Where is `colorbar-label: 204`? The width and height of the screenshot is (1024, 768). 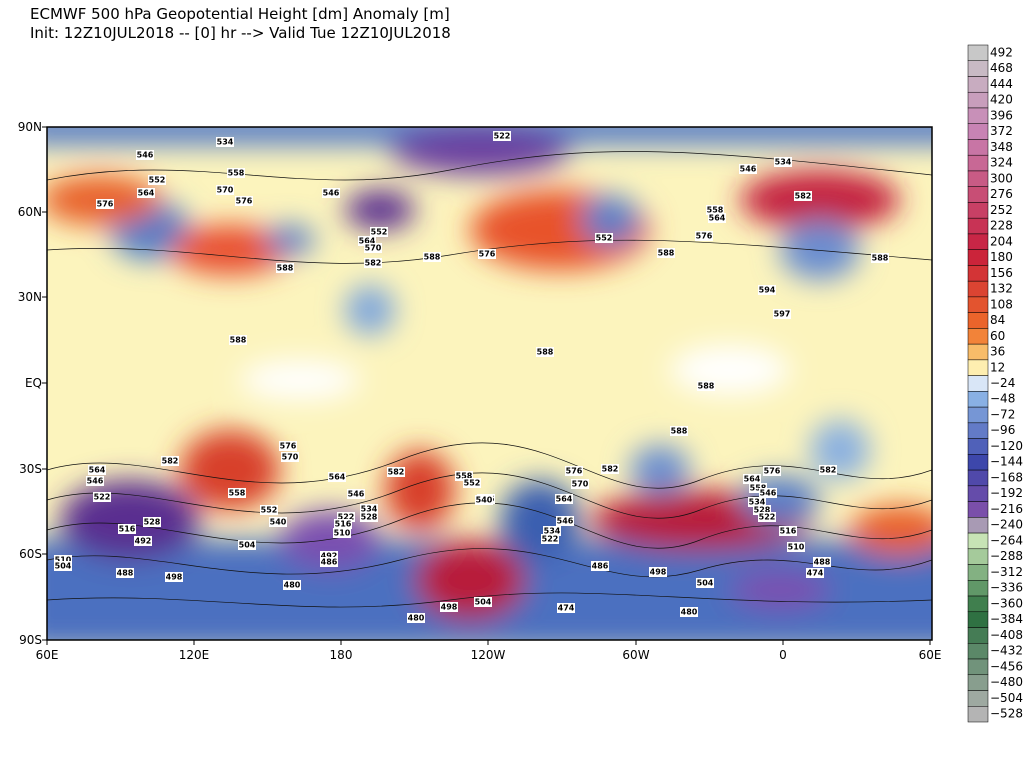 colorbar-label: 204 is located at coordinates (1001, 241).